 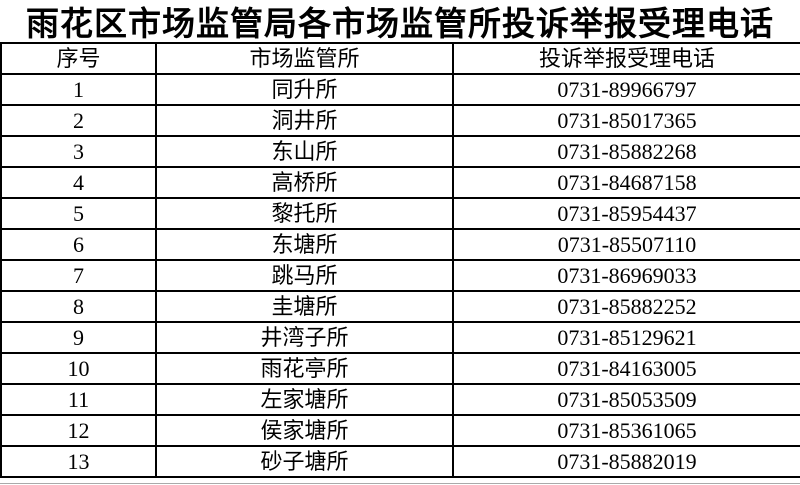 I want to click on office-name-cell: 左家塘所, so click(x=304, y=399).